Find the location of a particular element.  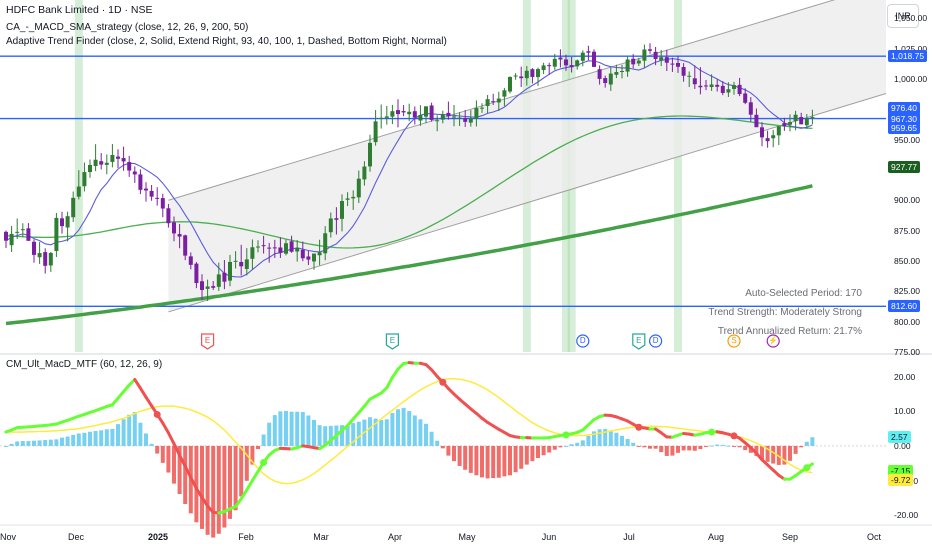

symbol-title: HDFC Bank Limited · 1D · NSE is located at coordinates (79, 10).